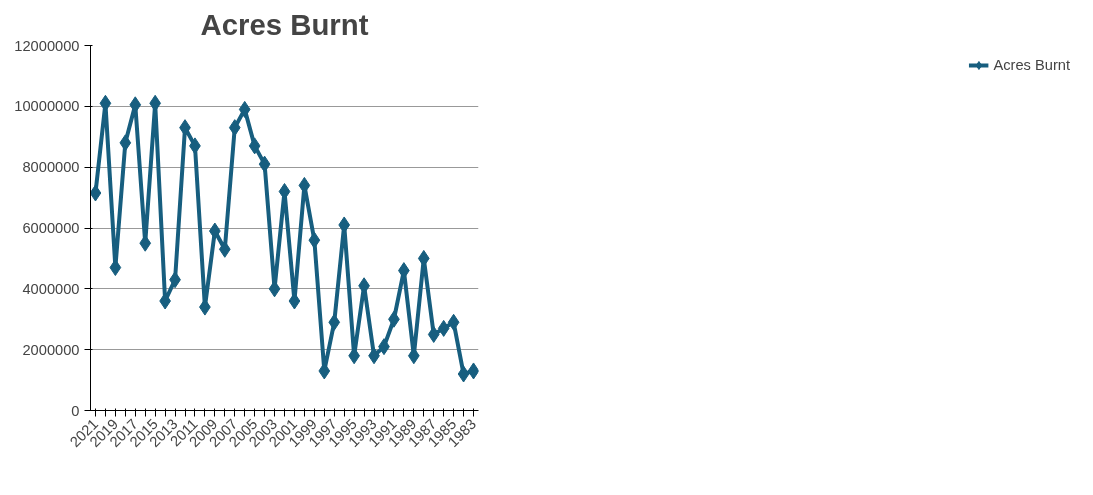  Describe the element at coordinates (75, 410) in the screenshot. I see `y-tick-label: 0` at that location.